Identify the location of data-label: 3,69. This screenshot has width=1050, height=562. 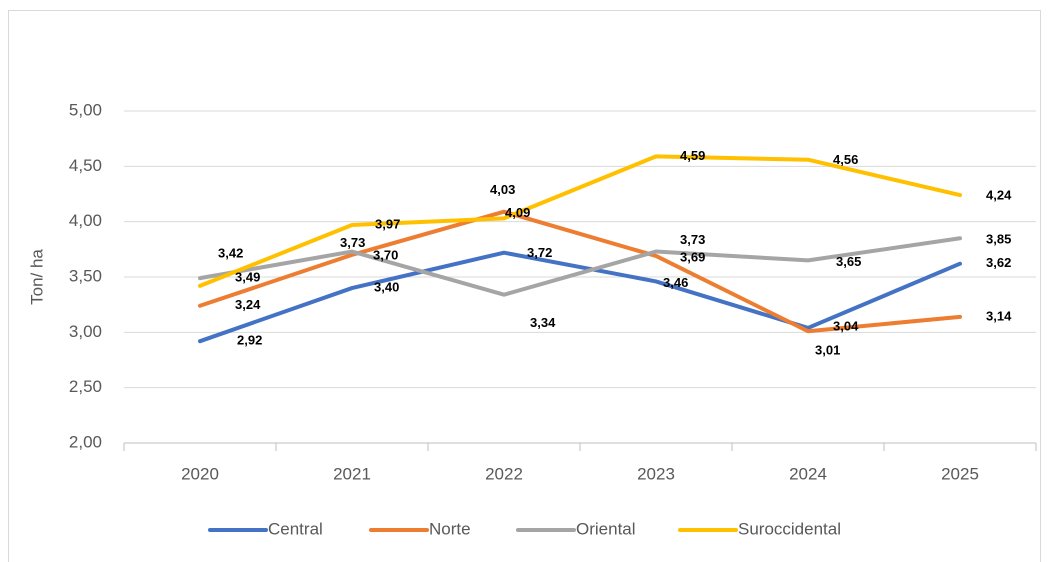
(692, 256).